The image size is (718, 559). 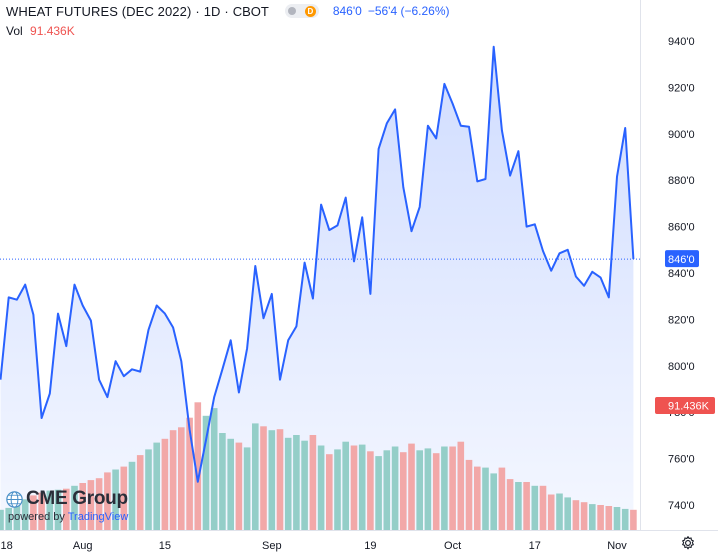 I want to click on interval-label: 1D, so click(x=212, y=11).